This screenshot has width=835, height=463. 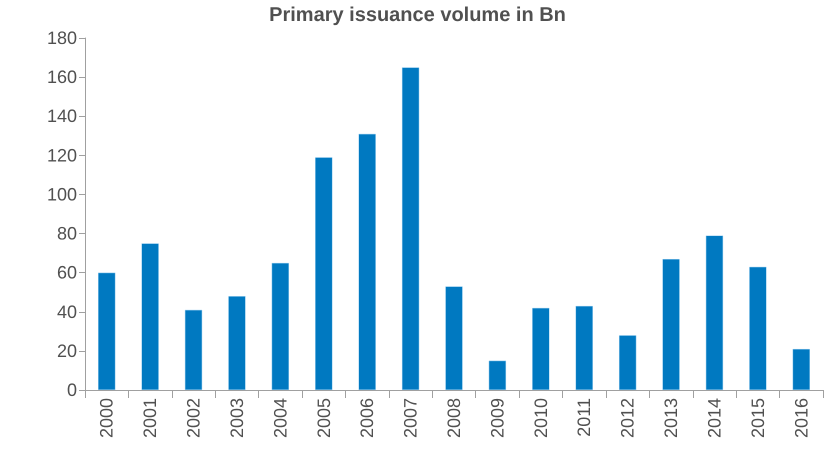 I want to click on x-tick-label: 2009, so click(x=497, y=418).